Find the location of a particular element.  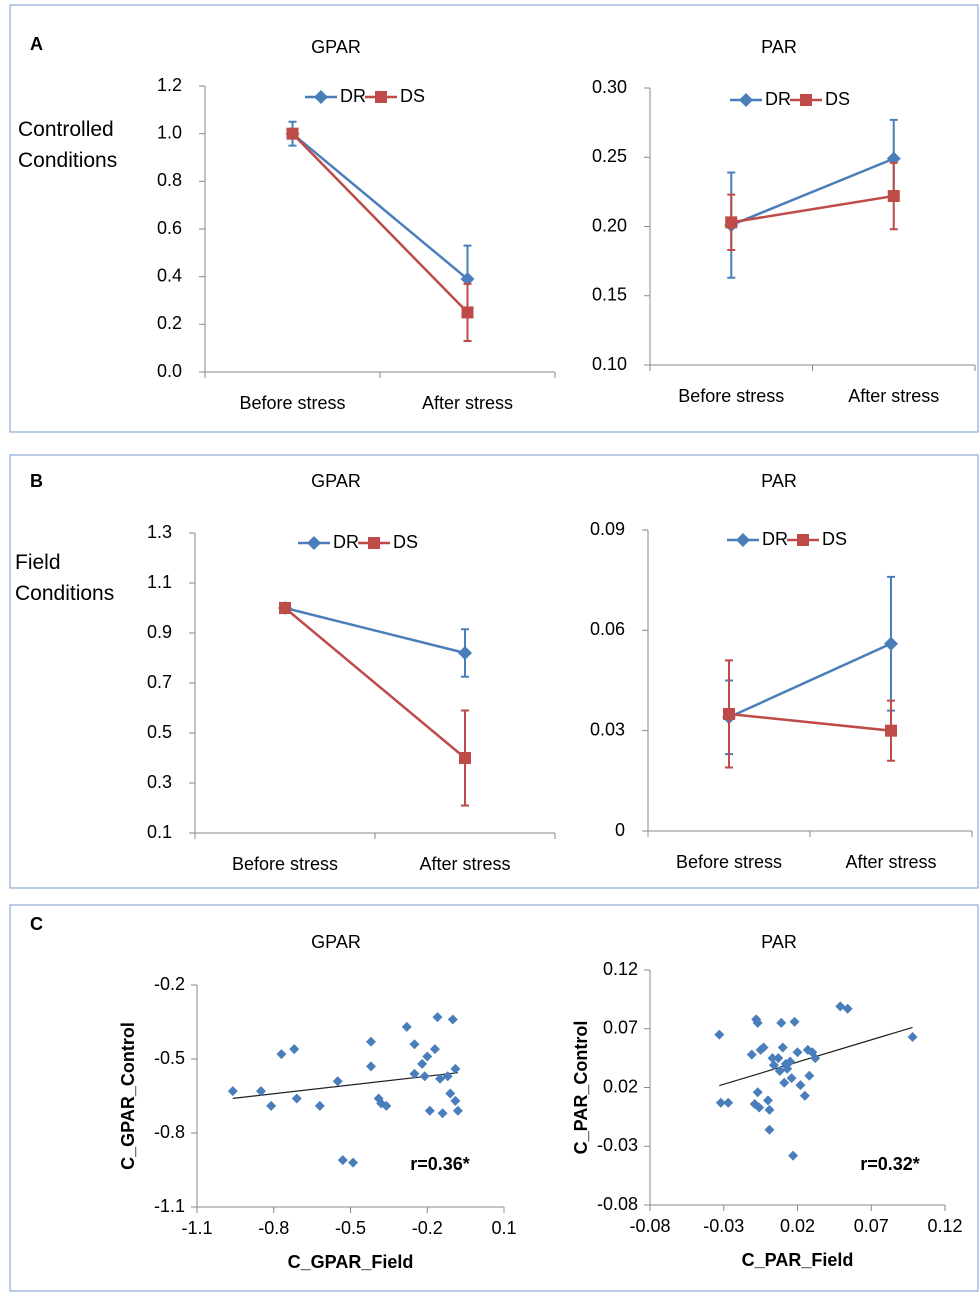

panel-label: B is located at coordinates (36, 481).